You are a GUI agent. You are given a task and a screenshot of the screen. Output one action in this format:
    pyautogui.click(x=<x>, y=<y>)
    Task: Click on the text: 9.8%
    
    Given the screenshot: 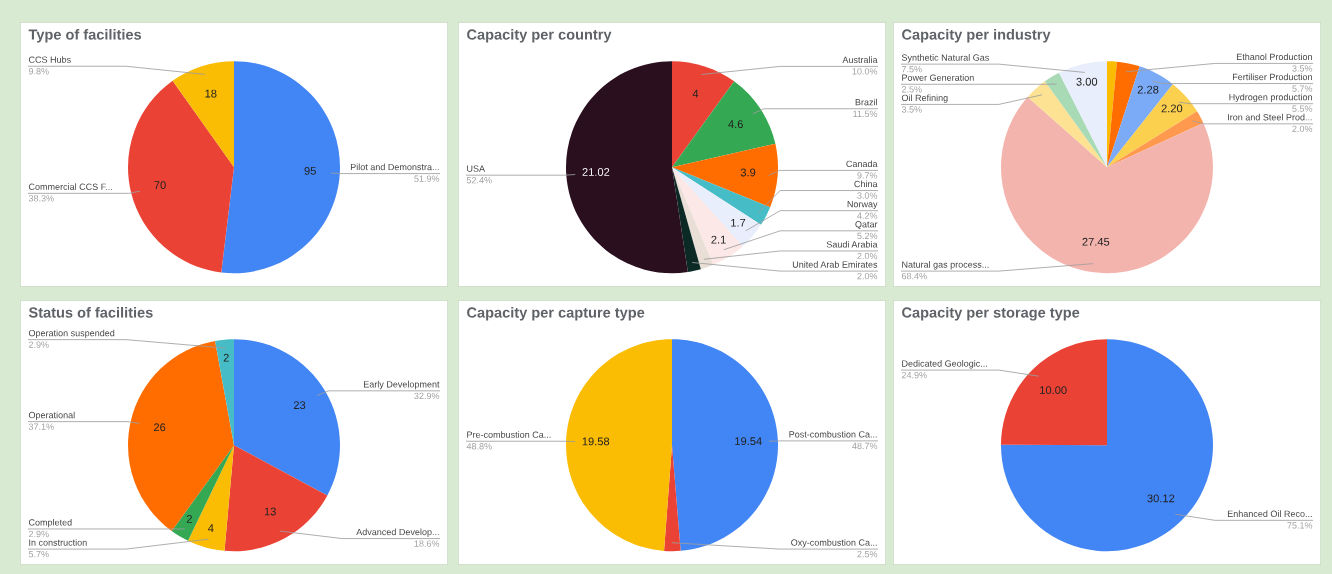 What is the action you would take?
    pyautogui.click(x=38, y=71)
    